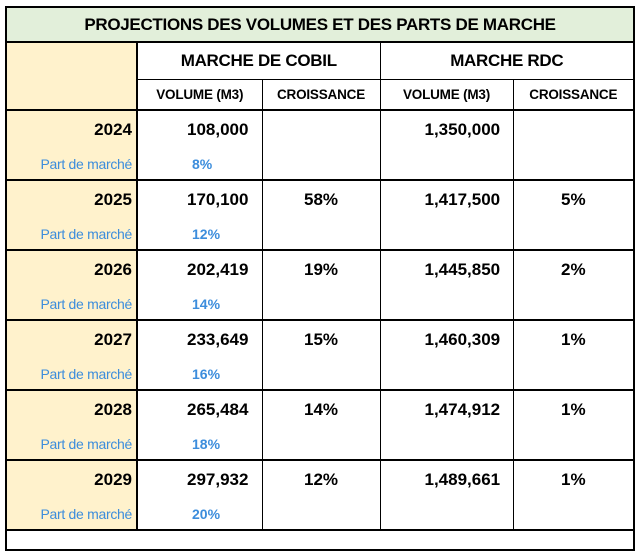 This screenshot has width=641, height=556. I want to click on table-row: 2024 108,000 1,350,000, so click(320, 129).